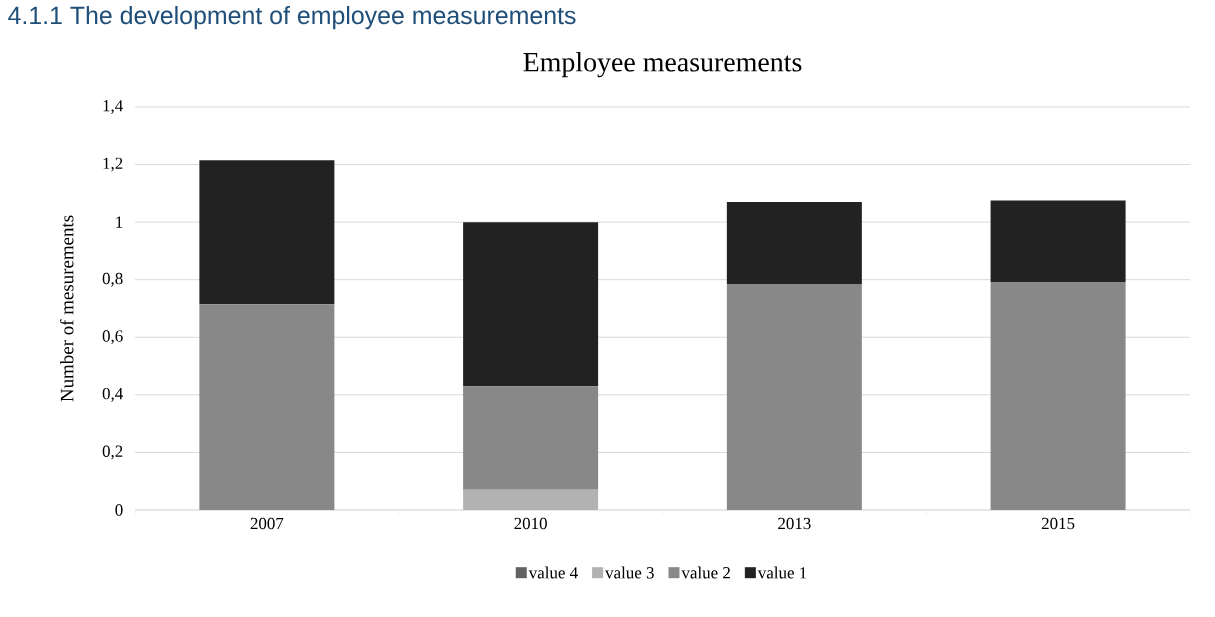 The width and height of the screenshot is (1215, 617). Describe the element at coordinates (119, 222) in the screenshot. I see `y-tick-label: 1` at that location.